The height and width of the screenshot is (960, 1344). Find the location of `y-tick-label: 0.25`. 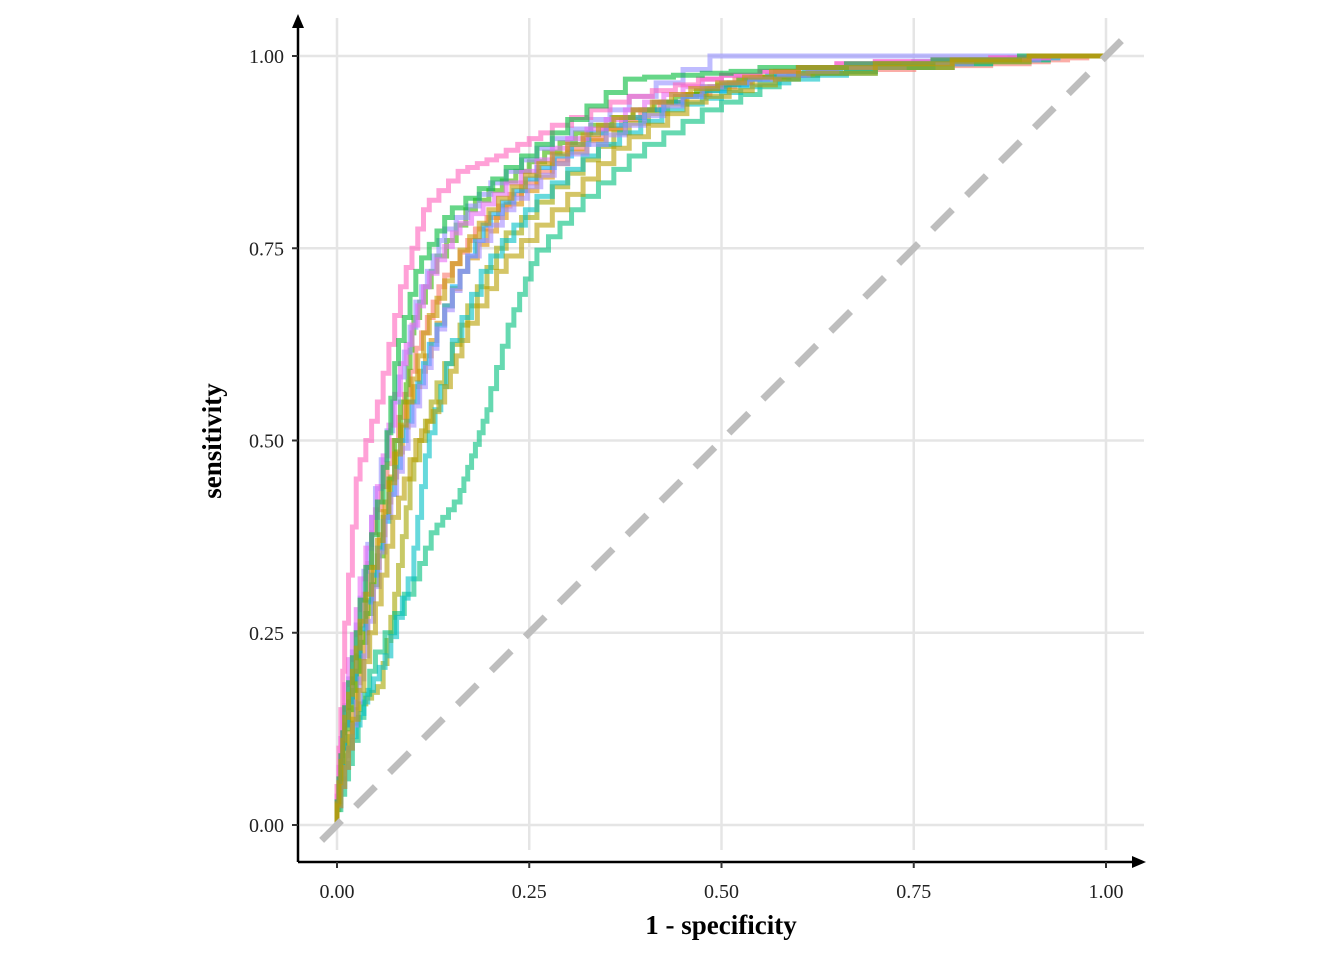

y-tick-label: 0.25 is located at coordinates (266, 634).